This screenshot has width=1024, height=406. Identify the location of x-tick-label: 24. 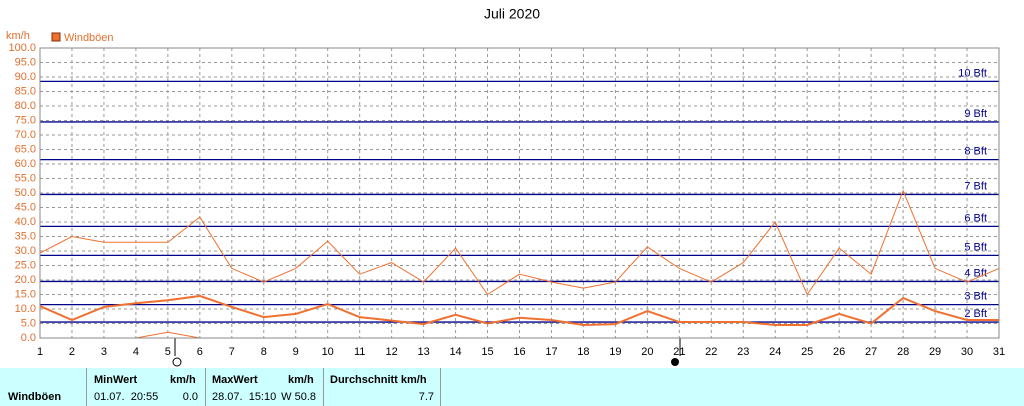
(775, 352).